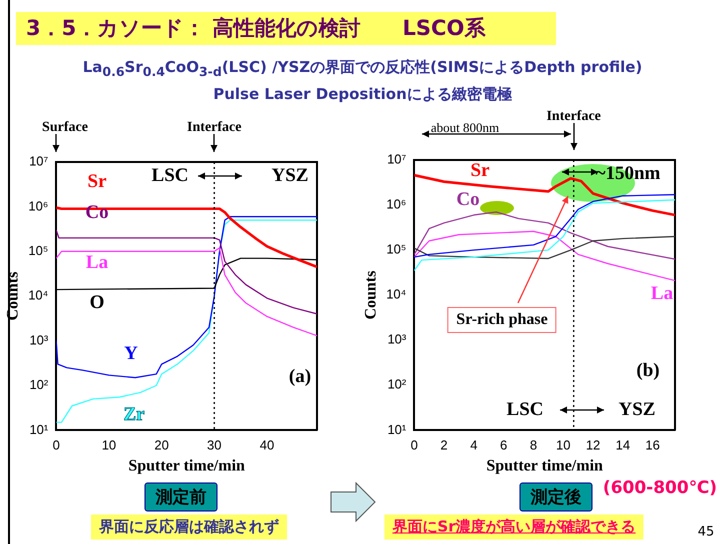 The width and height of the screenshot is (725, 544). Describe the element at coordinates (502, 320) in the screenshot. I see `annotation: Sr-rich phase` at that location.